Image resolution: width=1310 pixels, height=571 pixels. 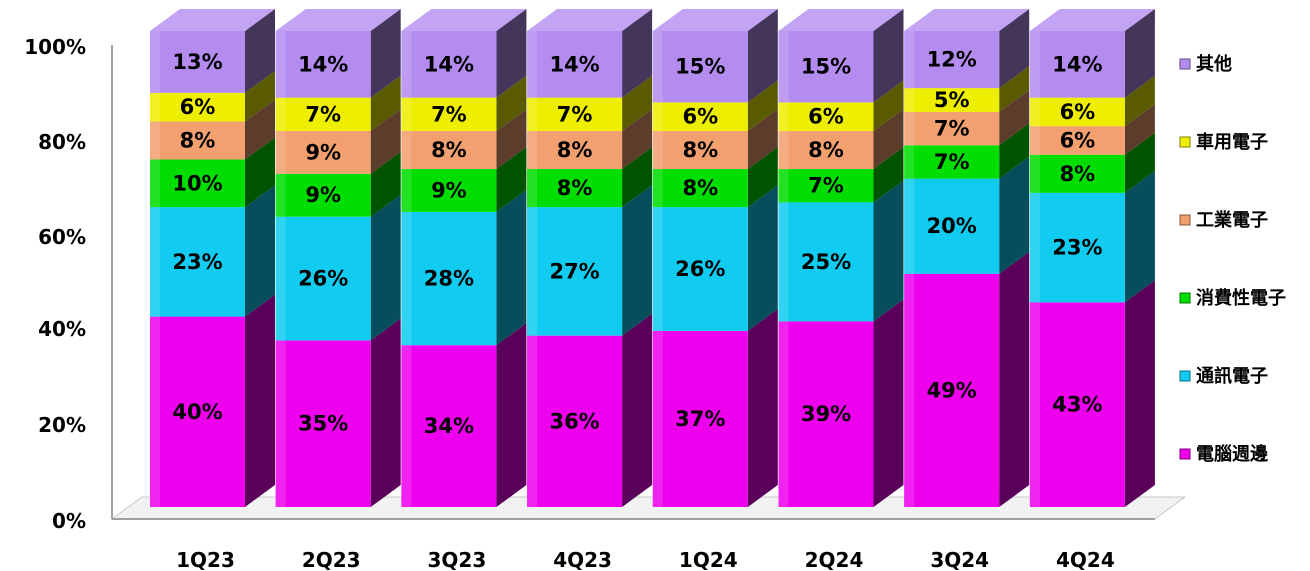 What do you see at coordinates (959, 559) in the screenshot?
I see `x-tick-label: 3Q24` at bounding box center [959, 559].